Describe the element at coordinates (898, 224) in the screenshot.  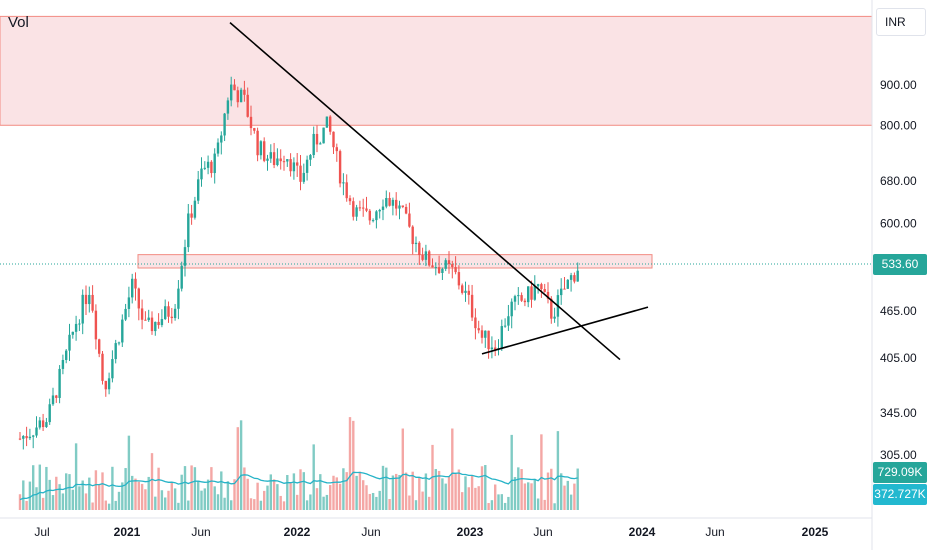
I see `price-tick-label: 600.00` at that location.